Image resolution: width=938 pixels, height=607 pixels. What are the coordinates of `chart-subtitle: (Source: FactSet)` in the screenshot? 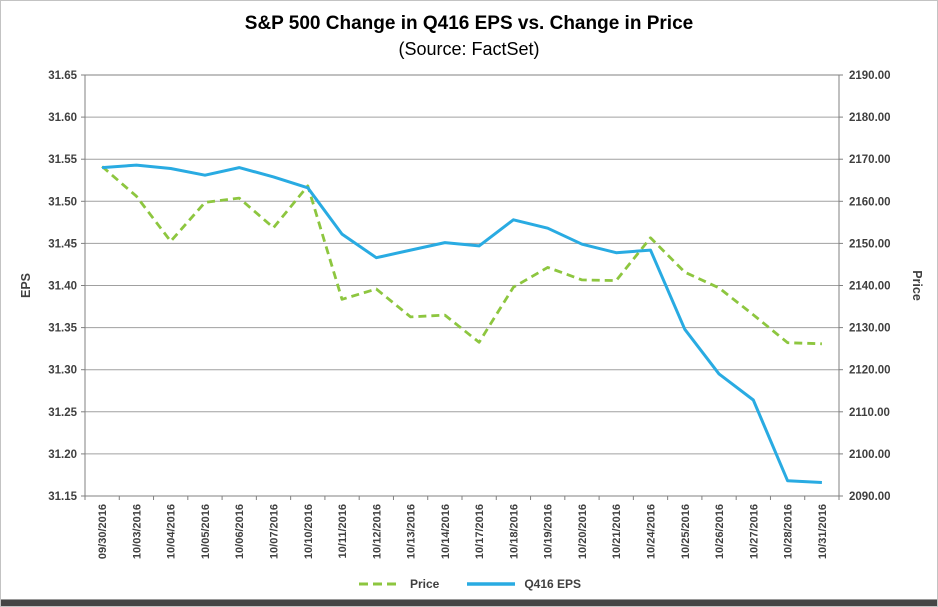 It's located at (469, 49).